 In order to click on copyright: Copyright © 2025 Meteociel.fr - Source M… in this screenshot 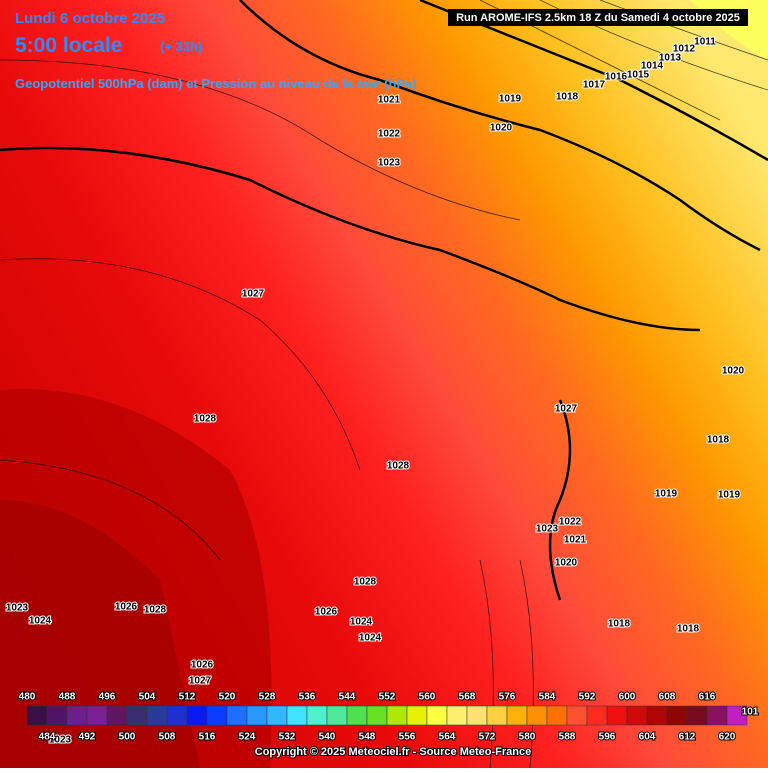, I will do `click(393, 752)`.